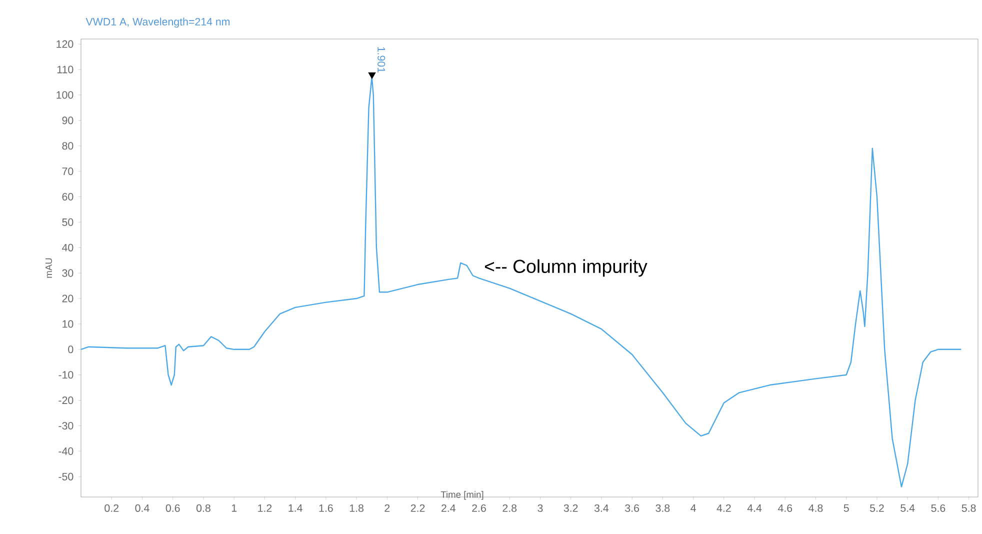 The height and width of the screenshot is (534, 982). Describe the element at coordinates (938, 508) in the screenshot. I see `x-tick-label: 5.6` at that location.